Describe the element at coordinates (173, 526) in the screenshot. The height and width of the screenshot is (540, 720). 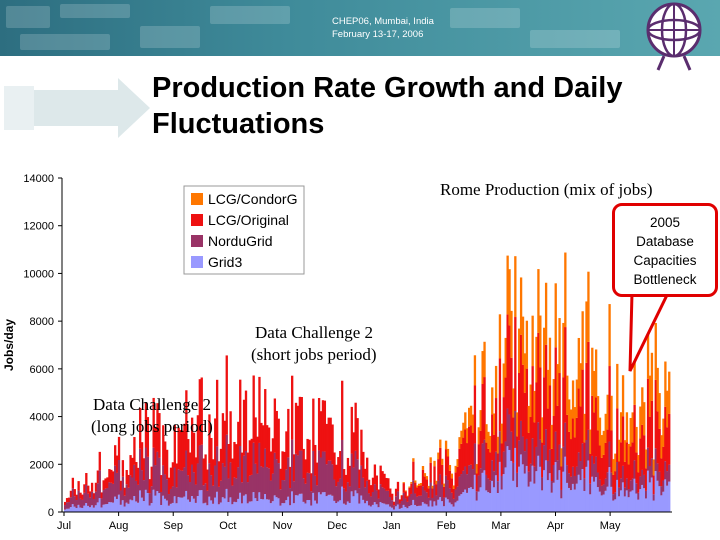
I see `x-tick-label: Sep` at that location.